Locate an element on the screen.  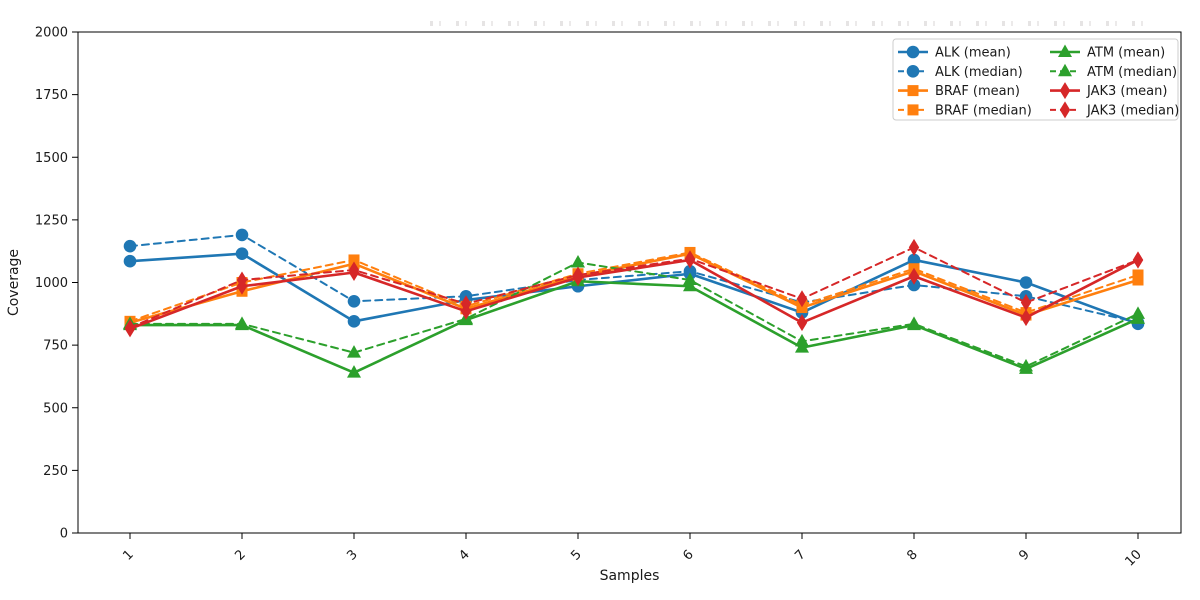
legend-entry: BRAF (mean) is located at coordinates (959, 91).